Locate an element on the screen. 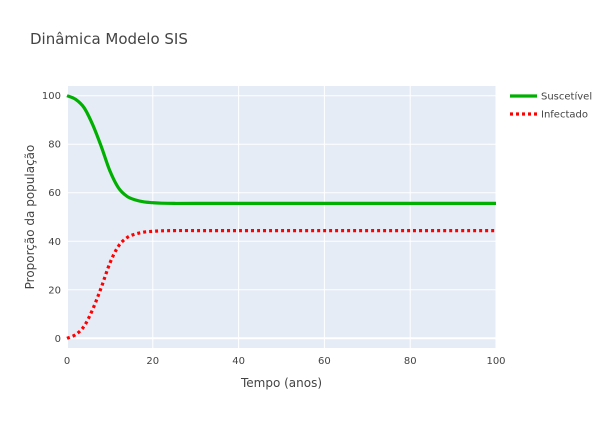 This screenshot has height=422, width=600. x-tick-label: 60 is located at coordinates (324, 361).